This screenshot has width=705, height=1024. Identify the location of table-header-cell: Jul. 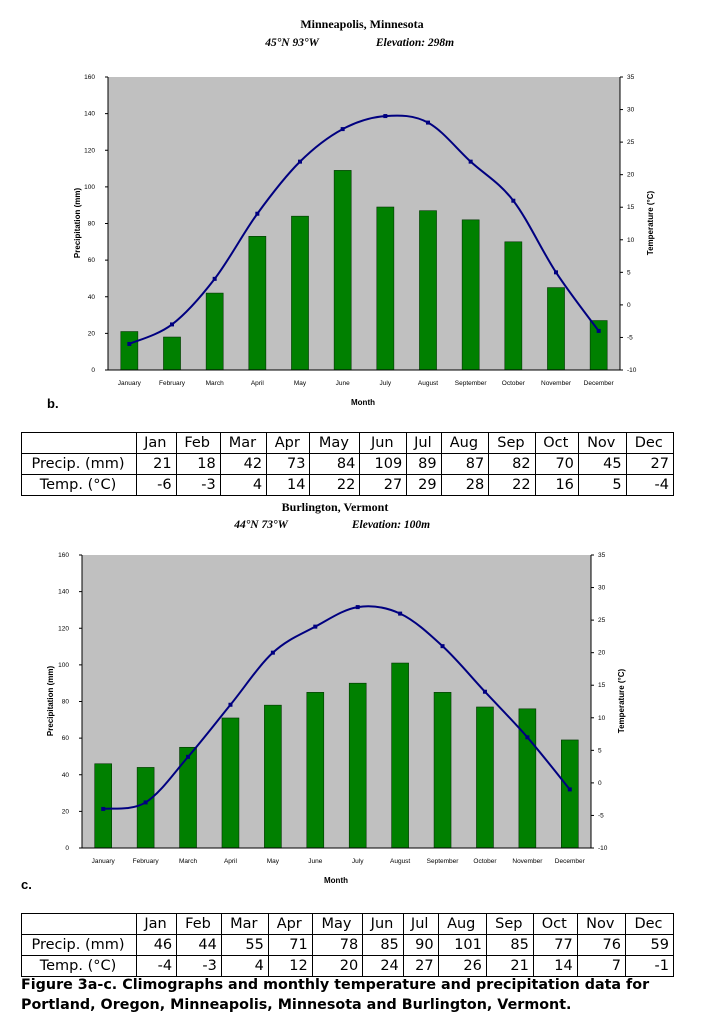
(420, 924).